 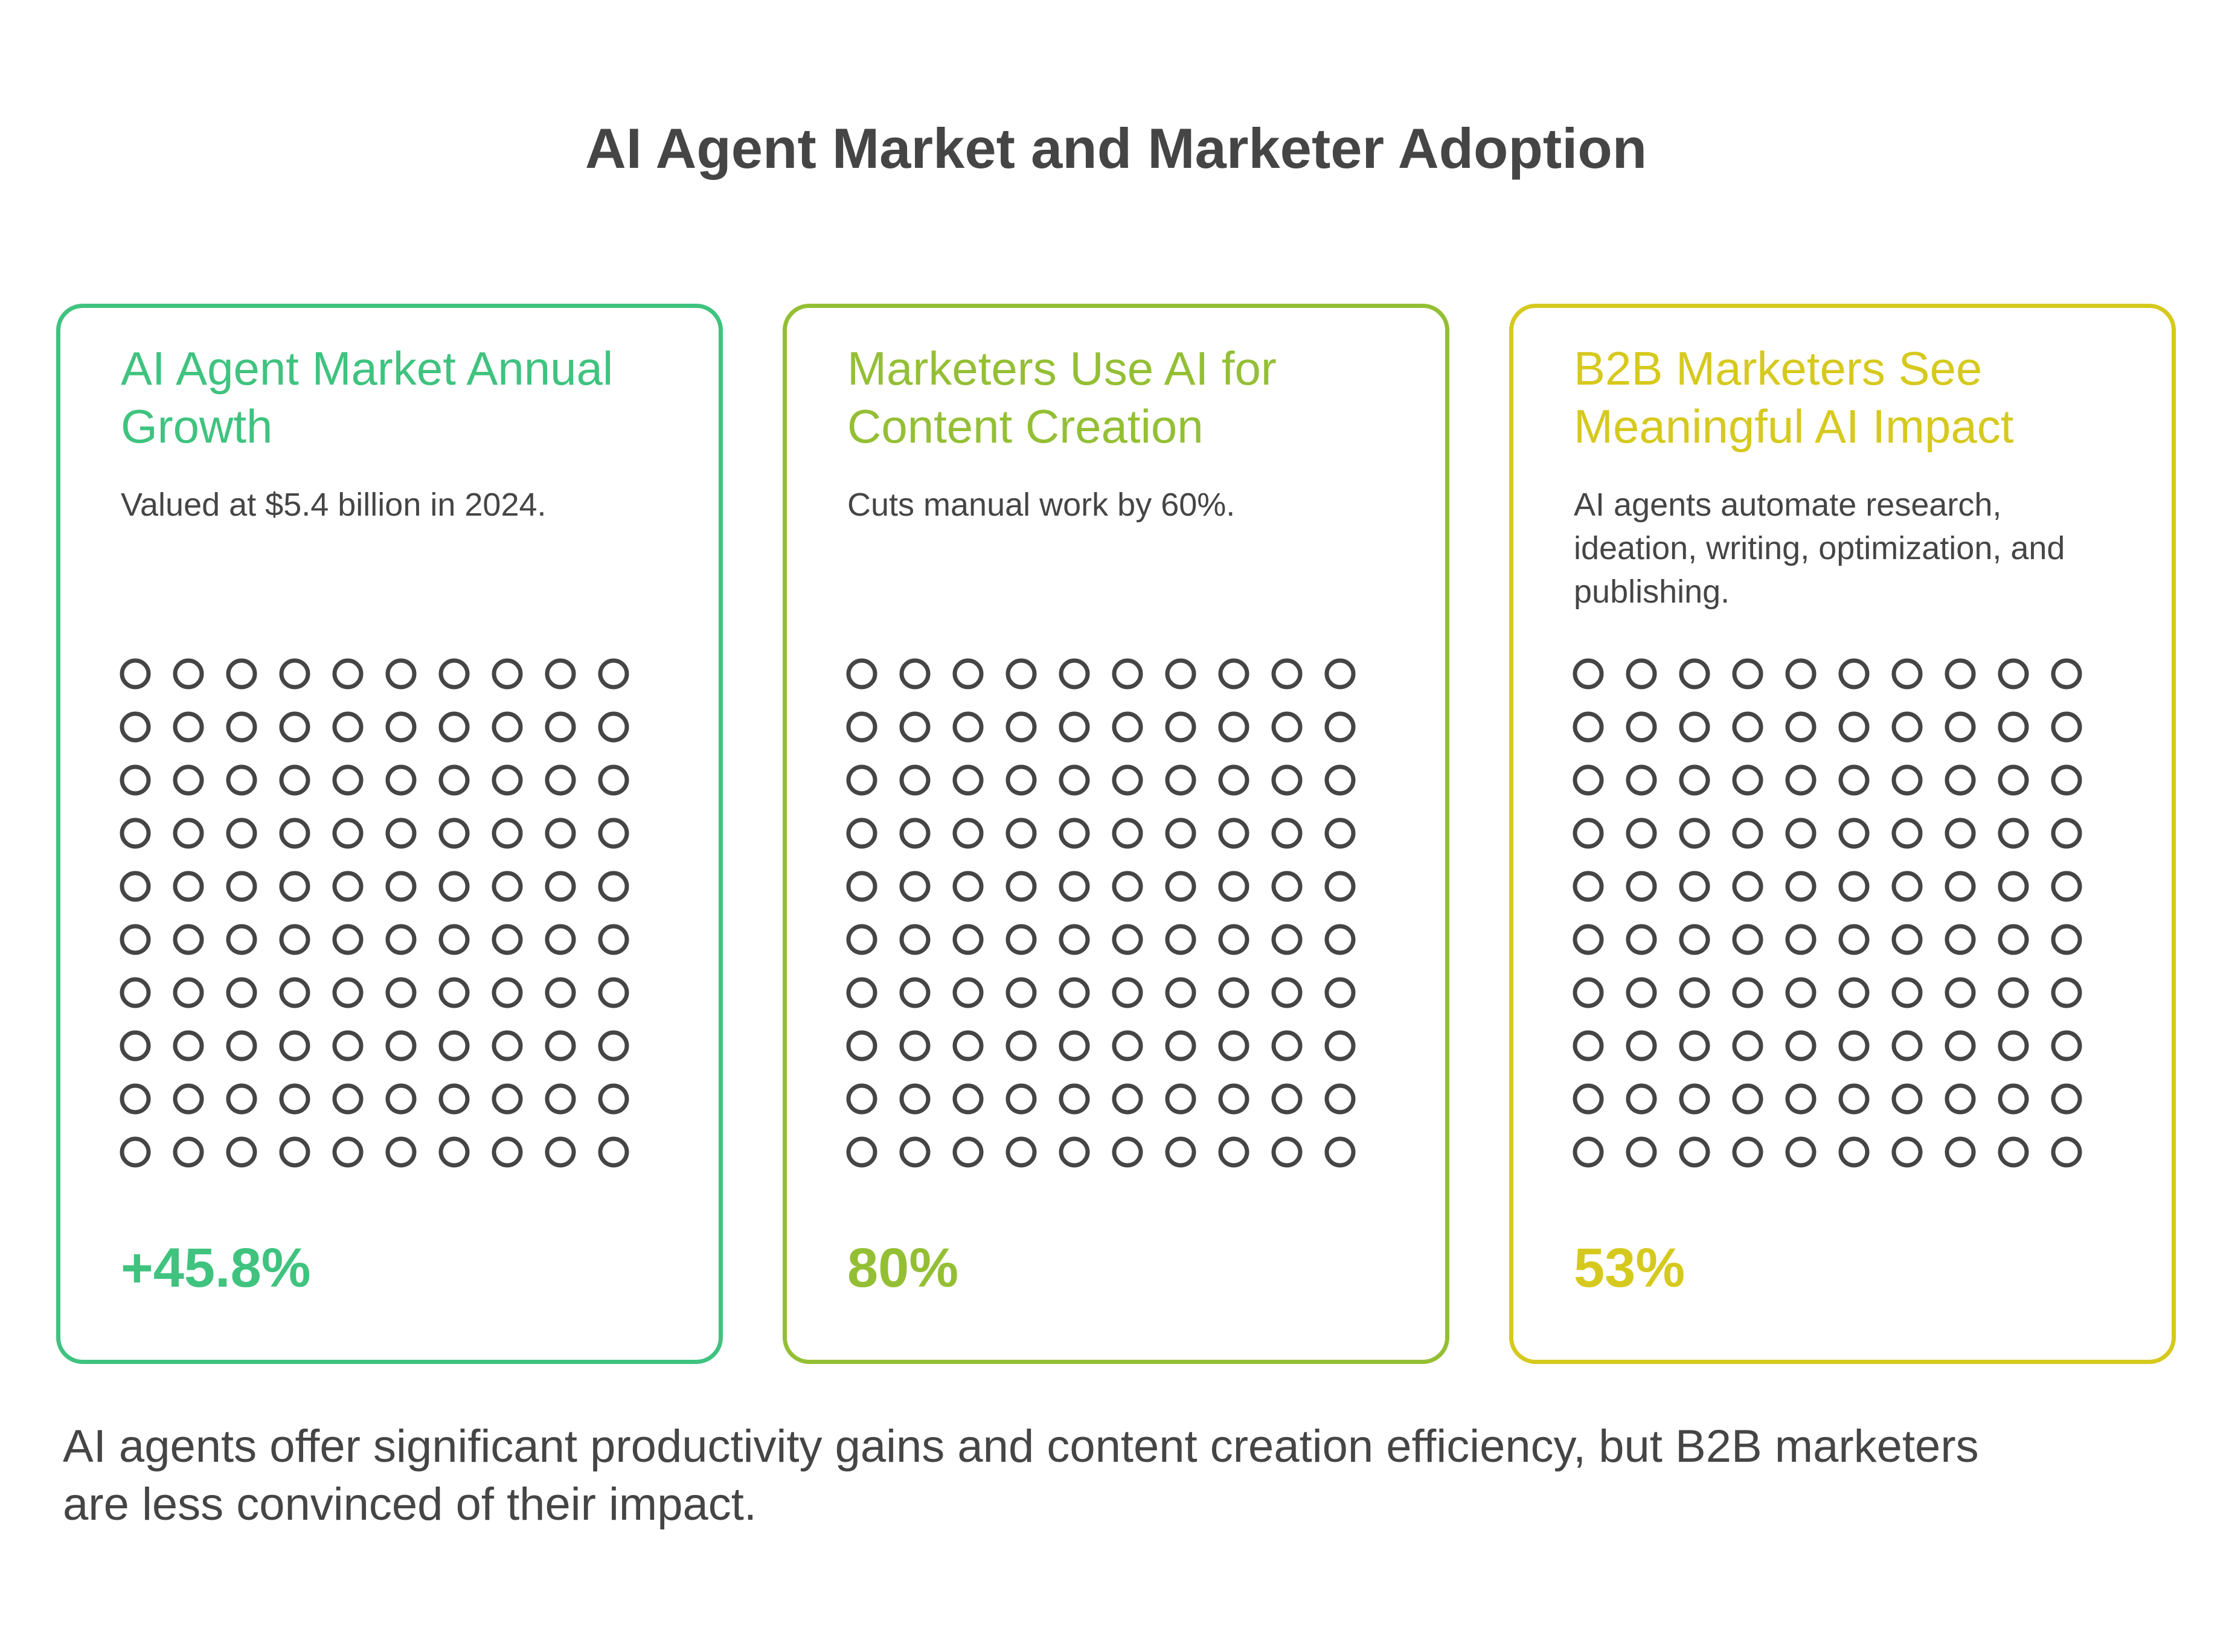 I want to click on card-value: +45.8%, so click(x=216, y=1268).